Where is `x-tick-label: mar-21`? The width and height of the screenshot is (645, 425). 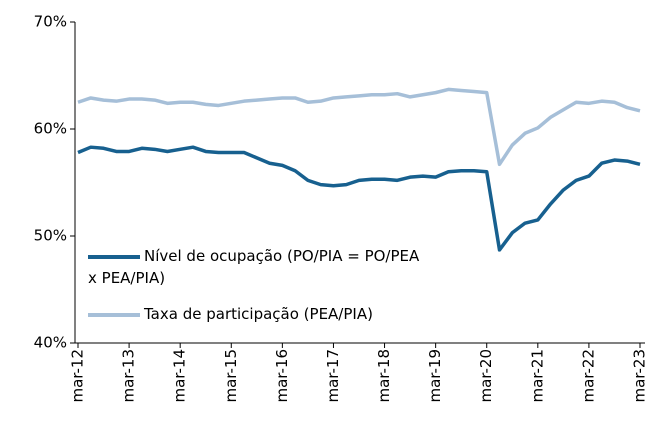
x-tick-label: mar-21 is located at coordinates (537, 376).